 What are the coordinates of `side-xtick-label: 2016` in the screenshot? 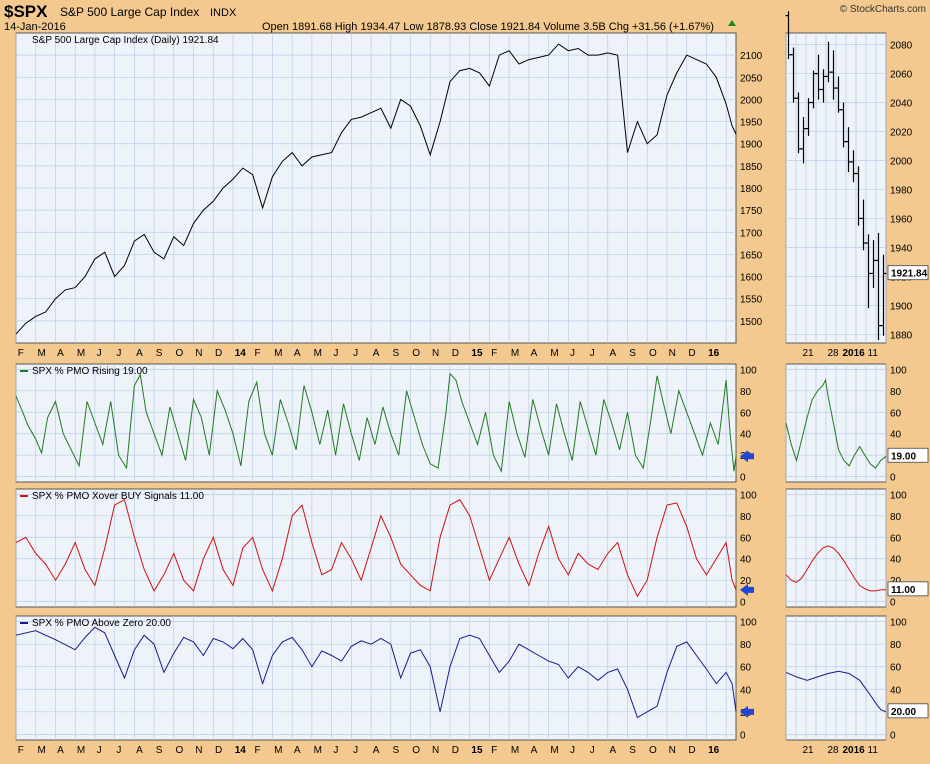 It's located at (854, 353).